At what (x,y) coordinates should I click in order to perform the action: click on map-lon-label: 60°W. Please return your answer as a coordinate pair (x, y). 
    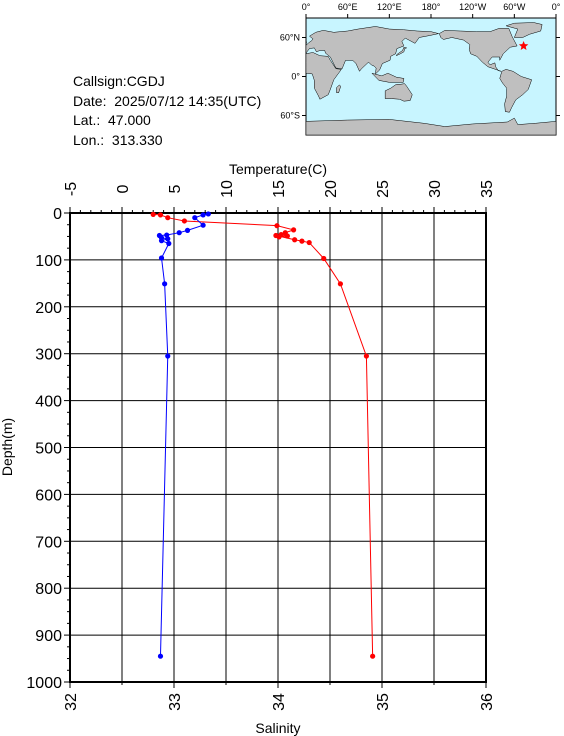
    Looking at the image, I should click on (514, 7).